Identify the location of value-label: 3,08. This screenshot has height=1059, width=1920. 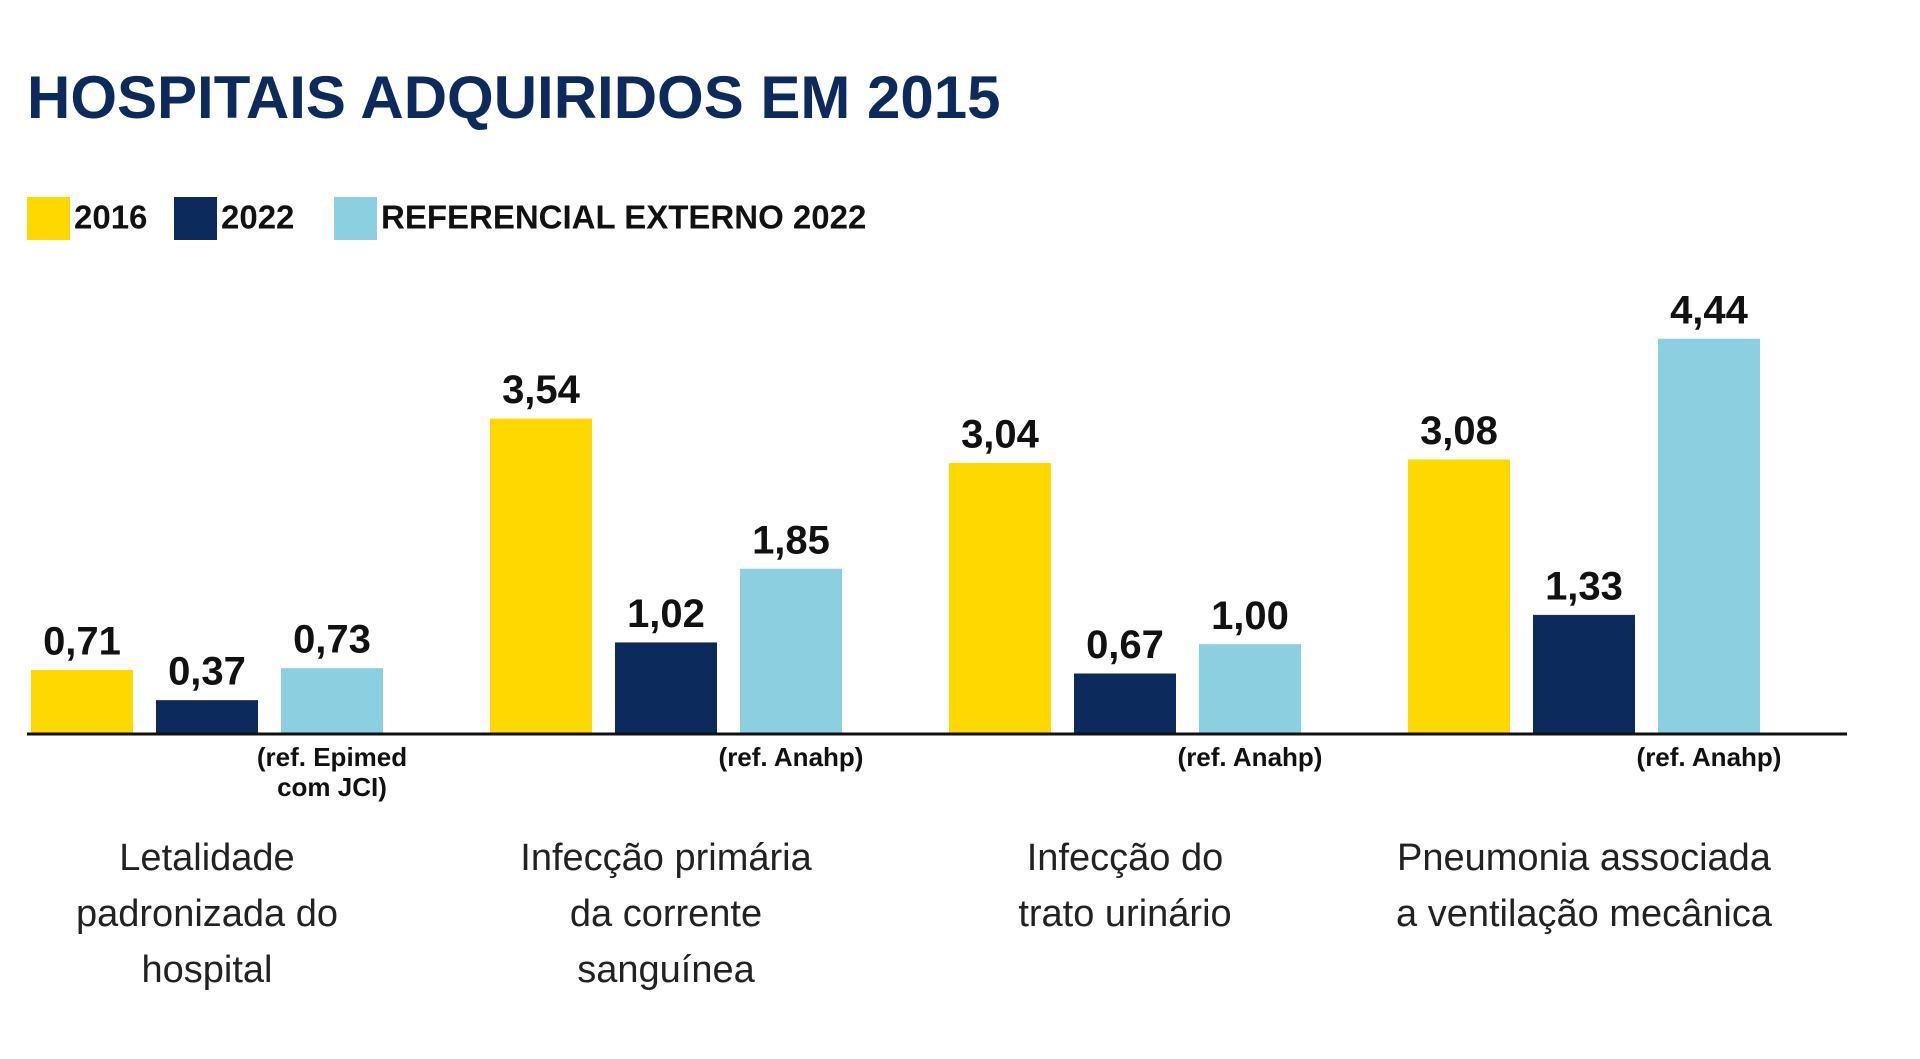
(1459, 431).